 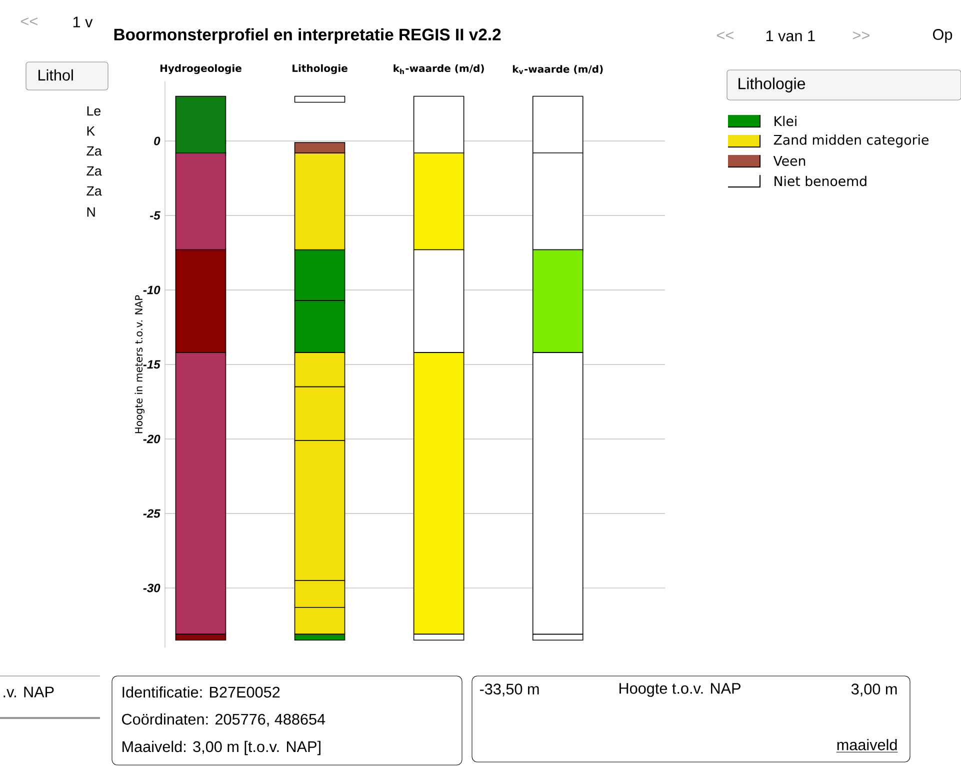 I want to click on text: Coördinaten: 205776, 488654, so click(x=224, y=720).